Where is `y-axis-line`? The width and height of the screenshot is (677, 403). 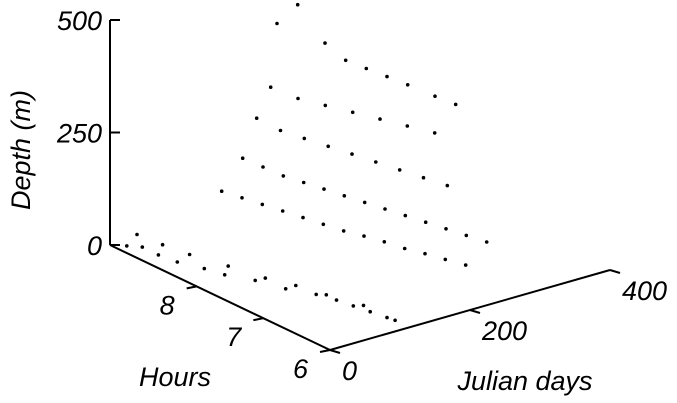
y-axis-line is located at coordinates (220, 297).